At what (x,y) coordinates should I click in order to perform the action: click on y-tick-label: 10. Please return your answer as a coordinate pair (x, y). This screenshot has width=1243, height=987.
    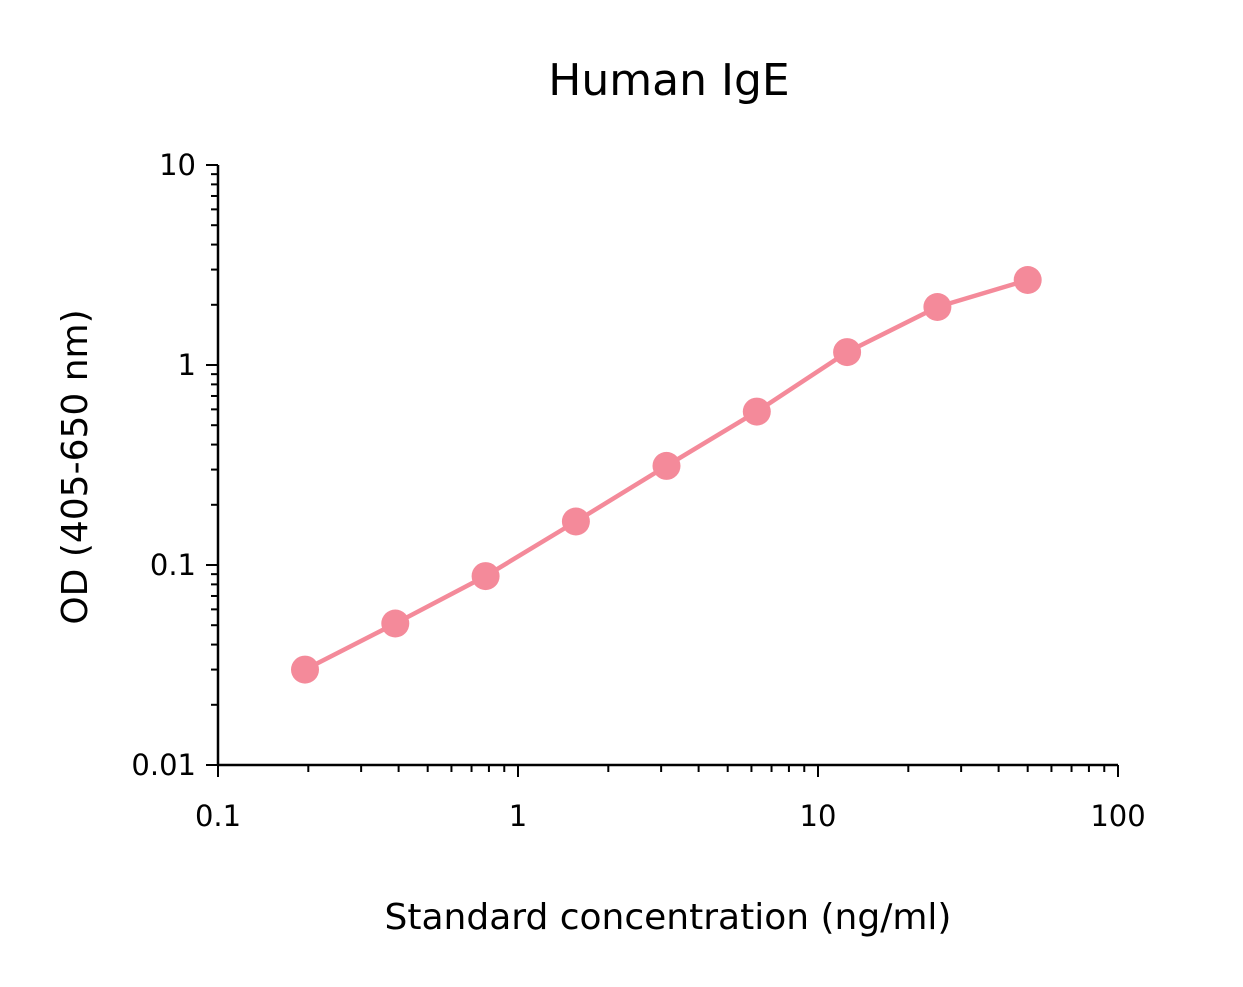
    Looking at the image, I should click on (177, 165).